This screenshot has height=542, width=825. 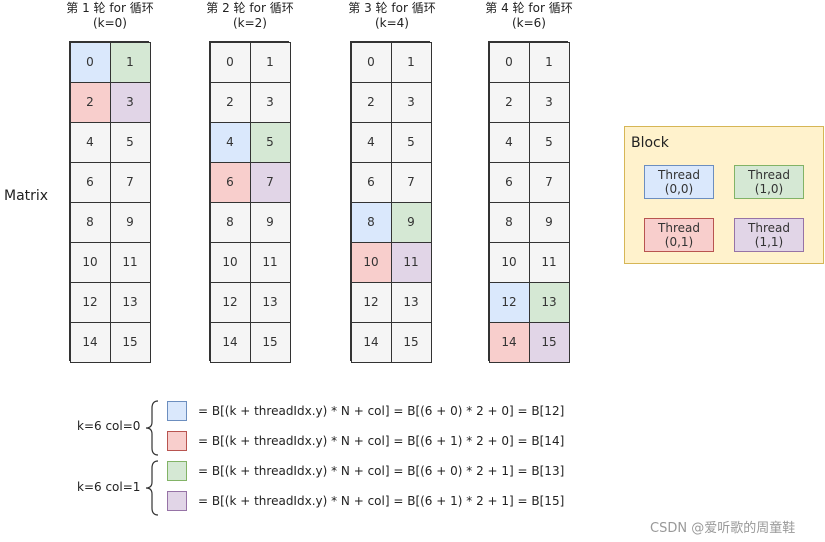 I want to click on iteration-2-title-text: 第 2 轮 for 循环, so click(x=250, y=8).